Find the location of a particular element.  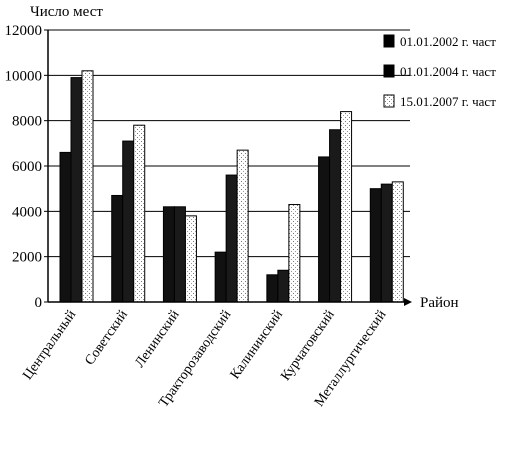

legend-label: 01.01.2002 г. част is located at coordinates (448, 41).